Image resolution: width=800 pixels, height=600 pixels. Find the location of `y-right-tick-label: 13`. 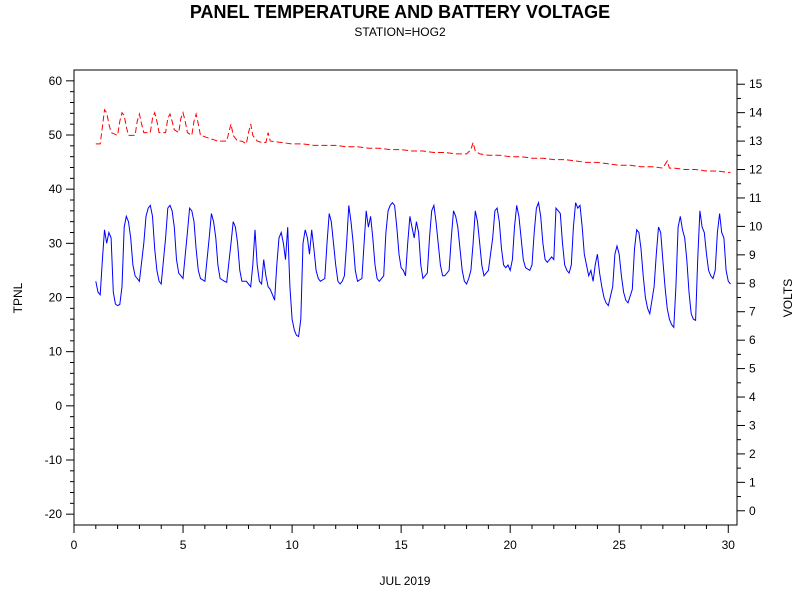

y-right-tick-label: 13 is located at coordinates (756, 141).